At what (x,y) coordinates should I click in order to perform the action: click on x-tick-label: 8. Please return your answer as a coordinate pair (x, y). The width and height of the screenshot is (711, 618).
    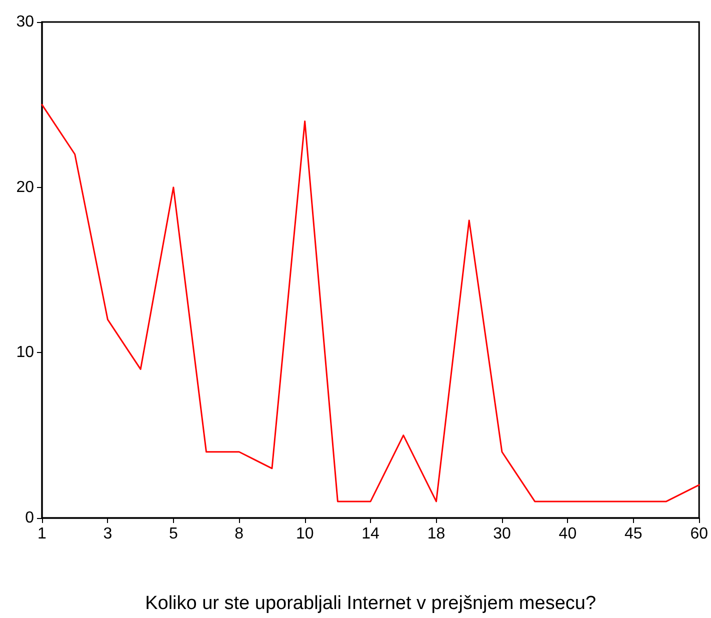
    Looking at the image, I should click on (239, 534).